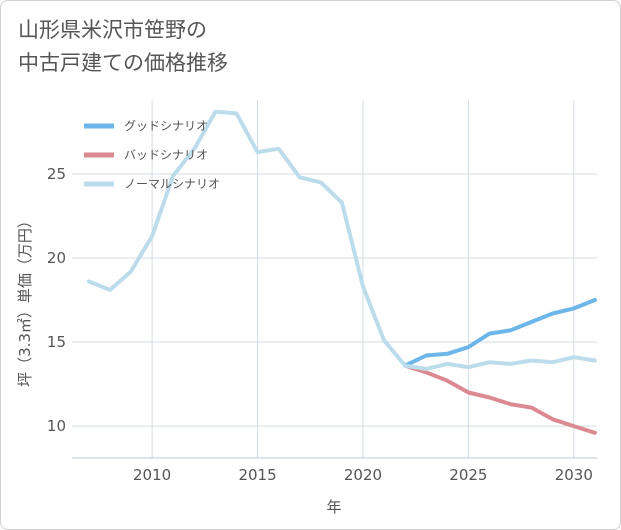 The height and width of the screenshot is (530, 621). I want to click on legend-label: ノーマルシナリオ, so click(172, 184).